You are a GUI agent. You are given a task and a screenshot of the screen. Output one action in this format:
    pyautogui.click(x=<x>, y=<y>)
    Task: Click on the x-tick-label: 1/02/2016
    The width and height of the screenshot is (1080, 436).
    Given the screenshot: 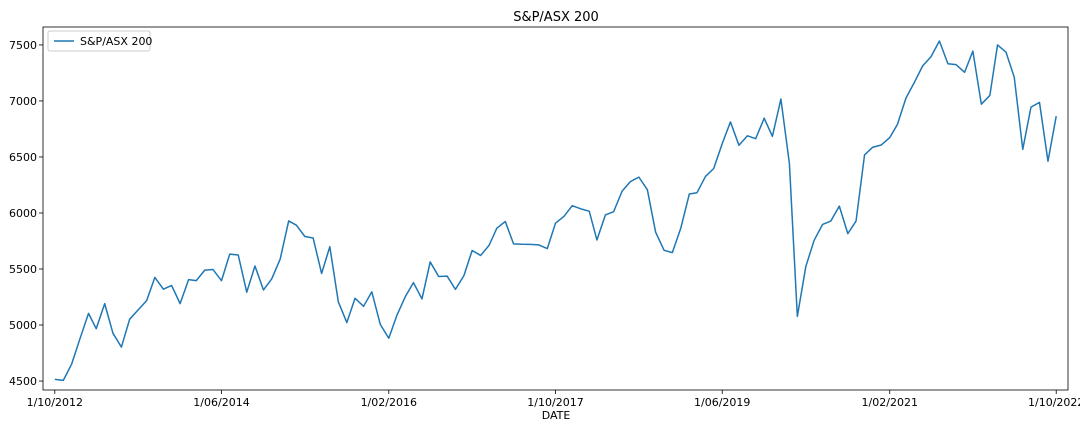 What is the action you would take?
    pyautogui.click(x=389, y=402)
    